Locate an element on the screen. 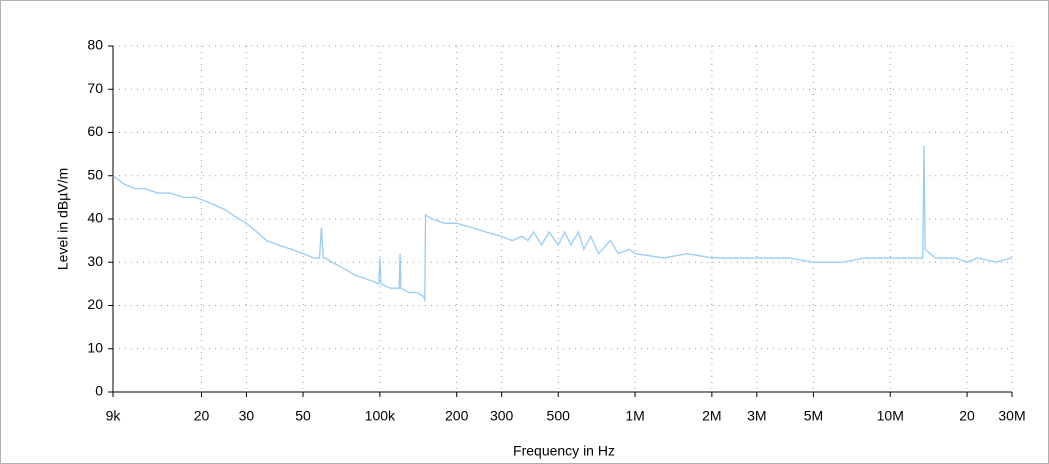  x-tick-label: 300 is located at coordinates (502, 416).